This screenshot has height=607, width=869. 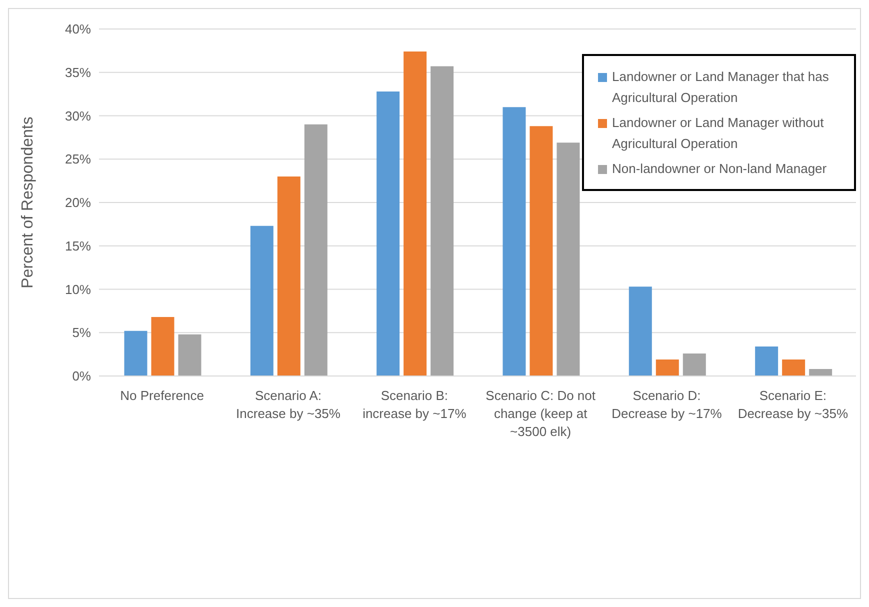 What do you see at coordinates (719, 169) in the screenshot?
I see `legend-label: Non-landowner or Non-land Manager` at bounding box center [719, 169].